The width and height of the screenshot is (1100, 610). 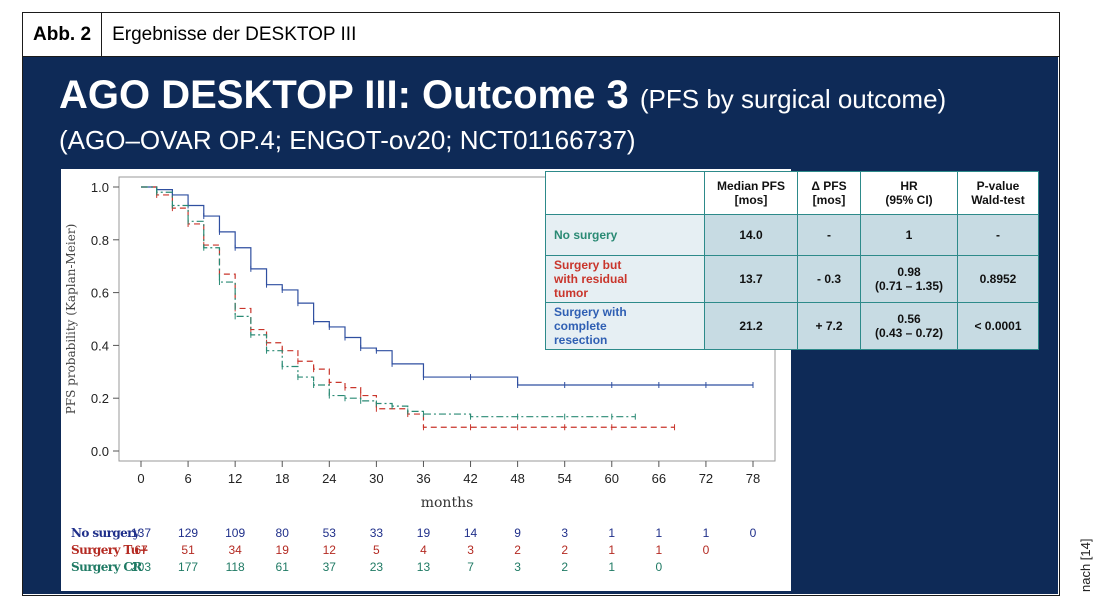 What do you see at coordinates (998, 193) in the screenshot?
I see `header-cell-p: P-value Wald-test` at bounding box center [998, 193].